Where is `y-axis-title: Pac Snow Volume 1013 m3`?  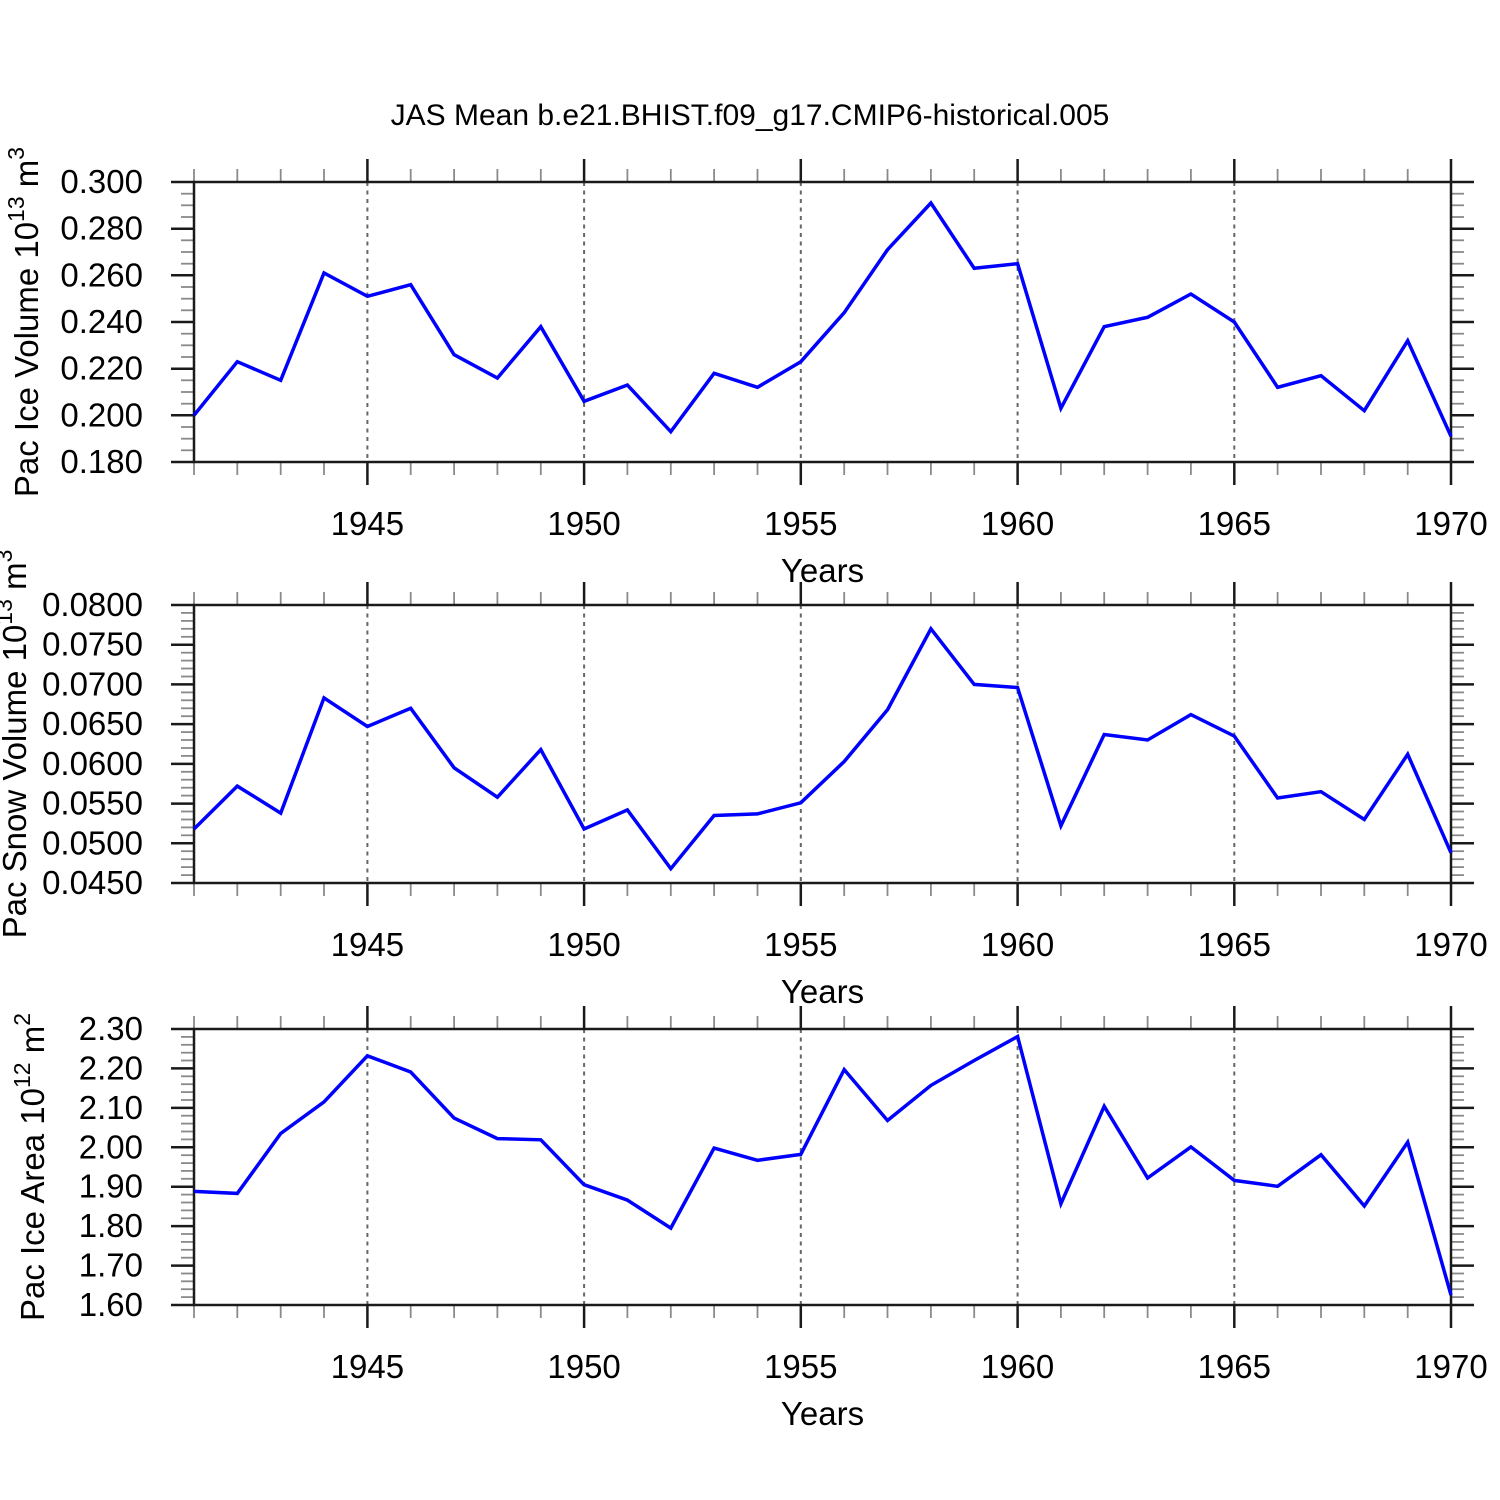 y-axis-title: Pac Snow Volume 1013 m3 is located at coordinates (16, 744).